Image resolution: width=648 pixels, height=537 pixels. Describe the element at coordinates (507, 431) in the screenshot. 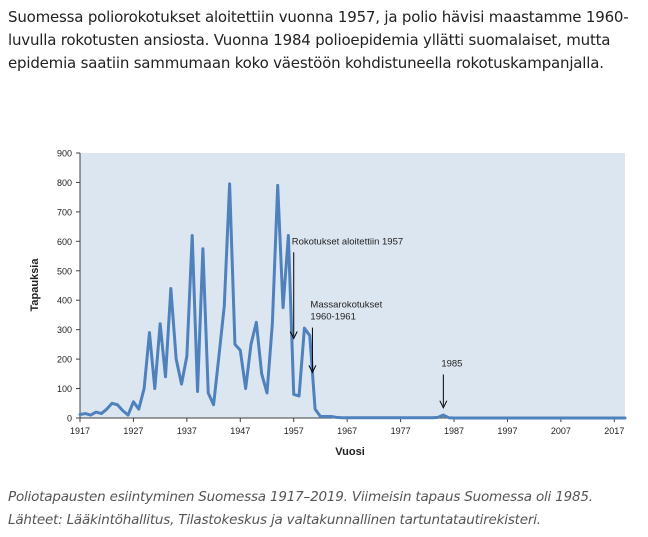

I see `x-tick-label: 1997` at that location.